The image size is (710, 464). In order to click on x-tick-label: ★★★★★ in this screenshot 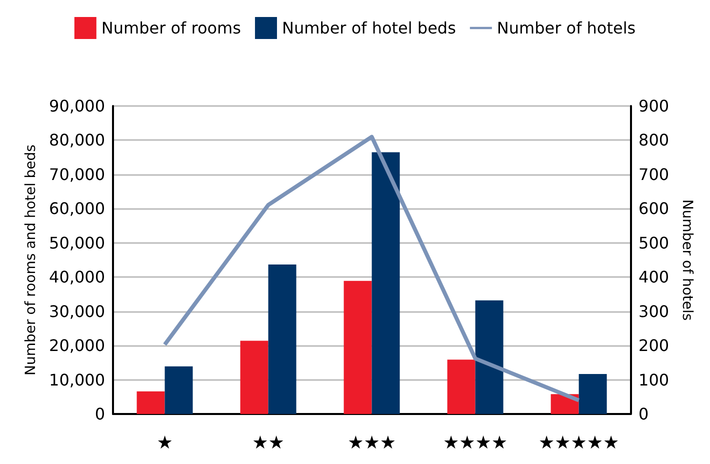, I will do `click(579, 443)`.